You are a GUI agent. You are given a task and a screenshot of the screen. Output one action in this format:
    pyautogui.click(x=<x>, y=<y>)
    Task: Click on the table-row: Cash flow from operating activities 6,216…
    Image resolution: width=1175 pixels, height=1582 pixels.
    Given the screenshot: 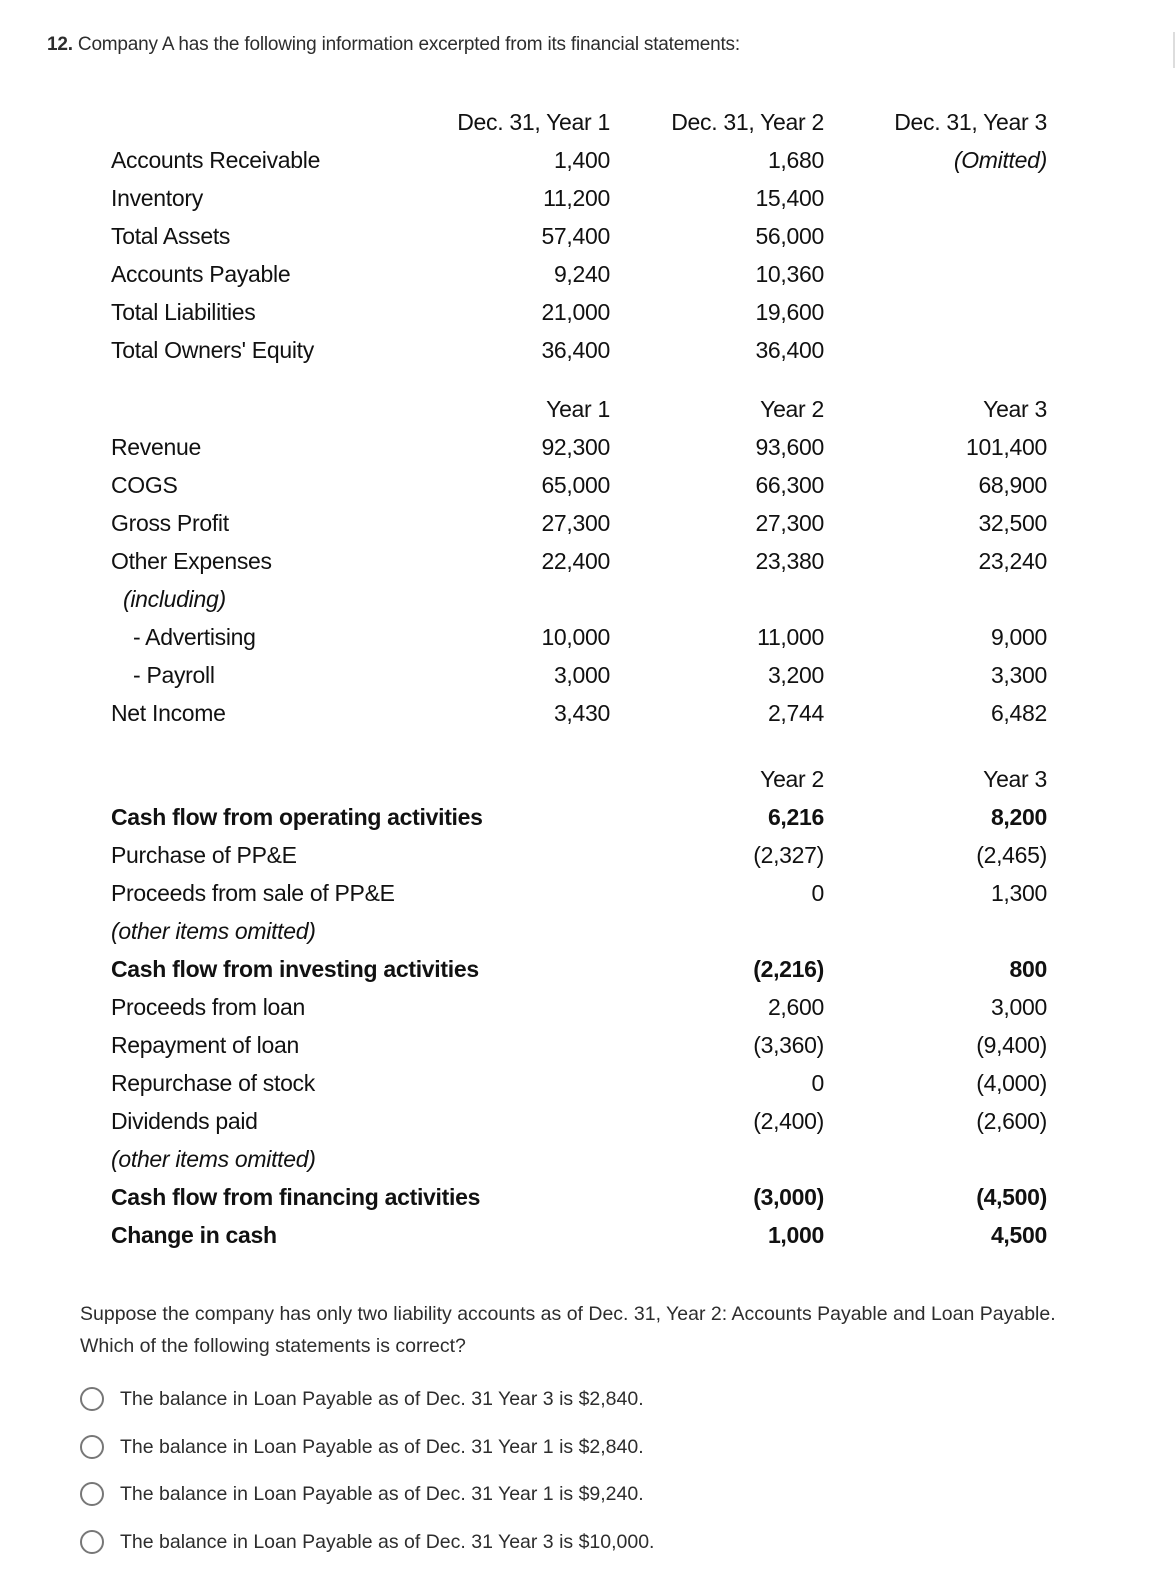 What is the action you would take?
    pyautogui.click(x=581, y=817)
    